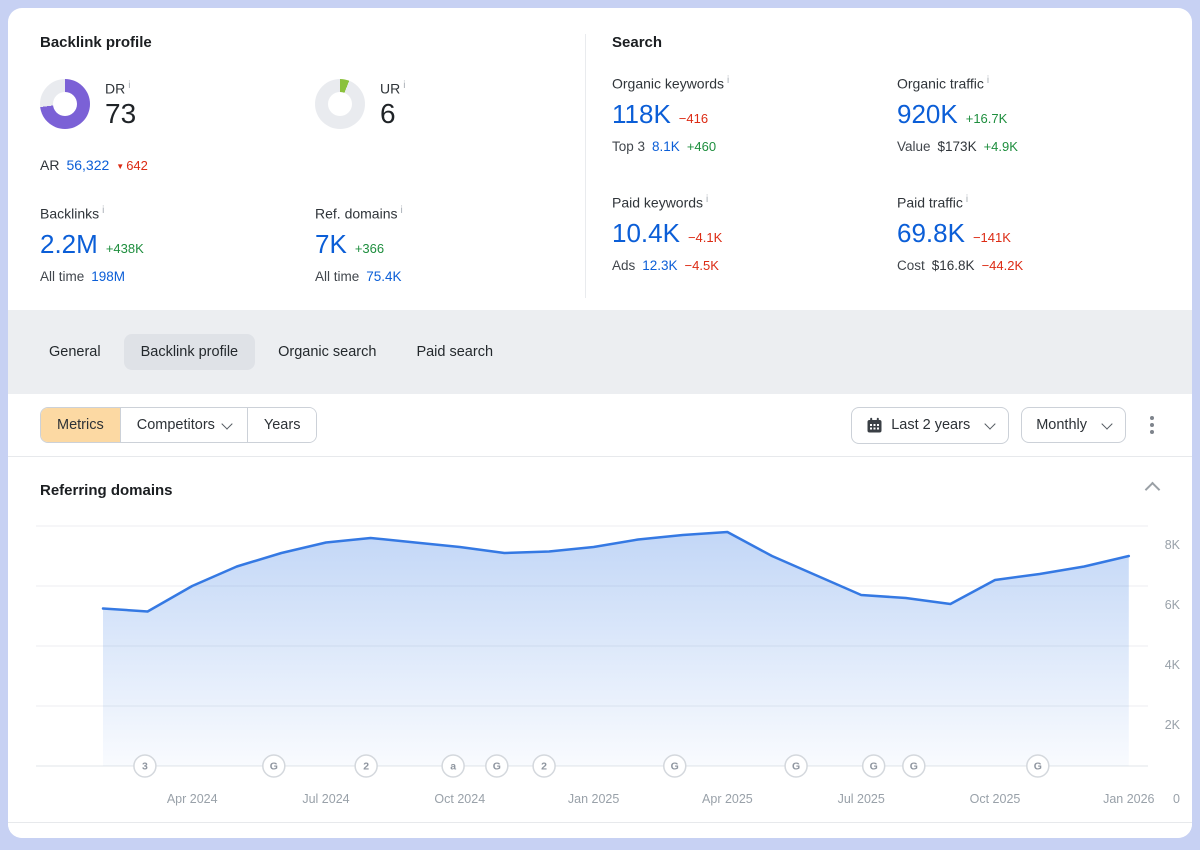 The width and height of the screenshot is (1200, 850). Describe the element at coordinates (459, 799) in the screenshot. I see `svg-text: Oct 2024` at that location.